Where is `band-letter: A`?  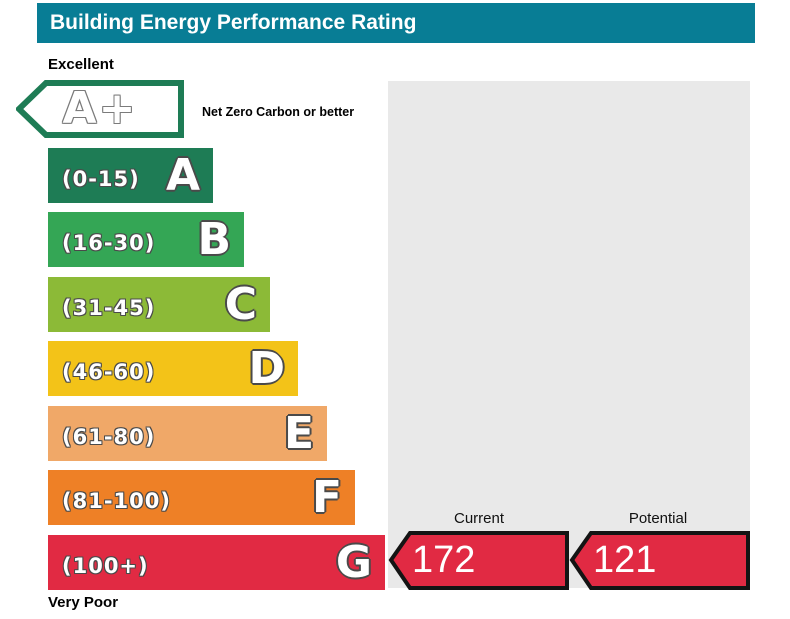 band-letter: A is located at coordinates (182, 175).